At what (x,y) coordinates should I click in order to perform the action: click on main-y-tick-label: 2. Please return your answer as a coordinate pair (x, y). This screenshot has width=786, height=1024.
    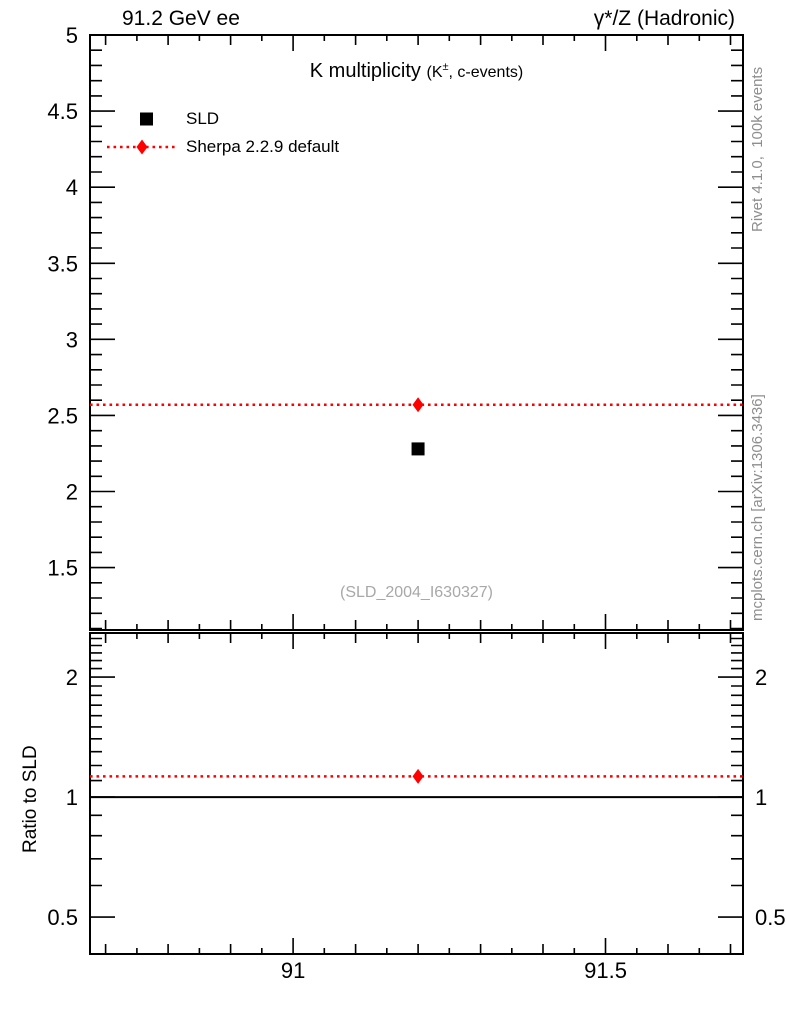
    Looking at the image, I should click on (72, 492).